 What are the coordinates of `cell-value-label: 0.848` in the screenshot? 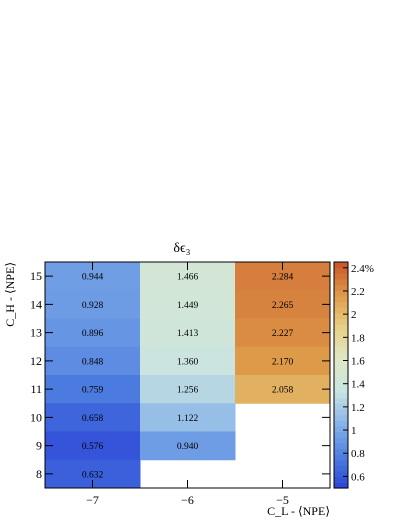 It's located at (93, 362).